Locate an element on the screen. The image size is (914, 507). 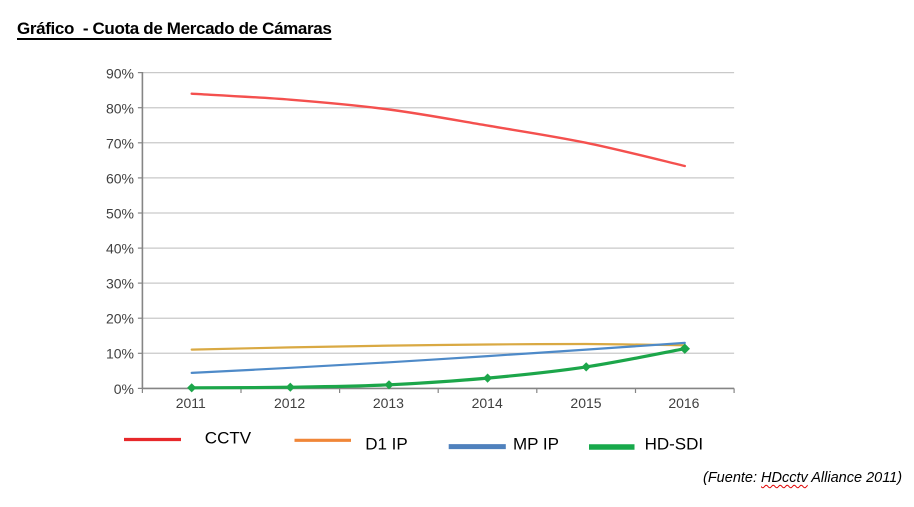
svg-text: 80% is located at coordinates (120, 108).